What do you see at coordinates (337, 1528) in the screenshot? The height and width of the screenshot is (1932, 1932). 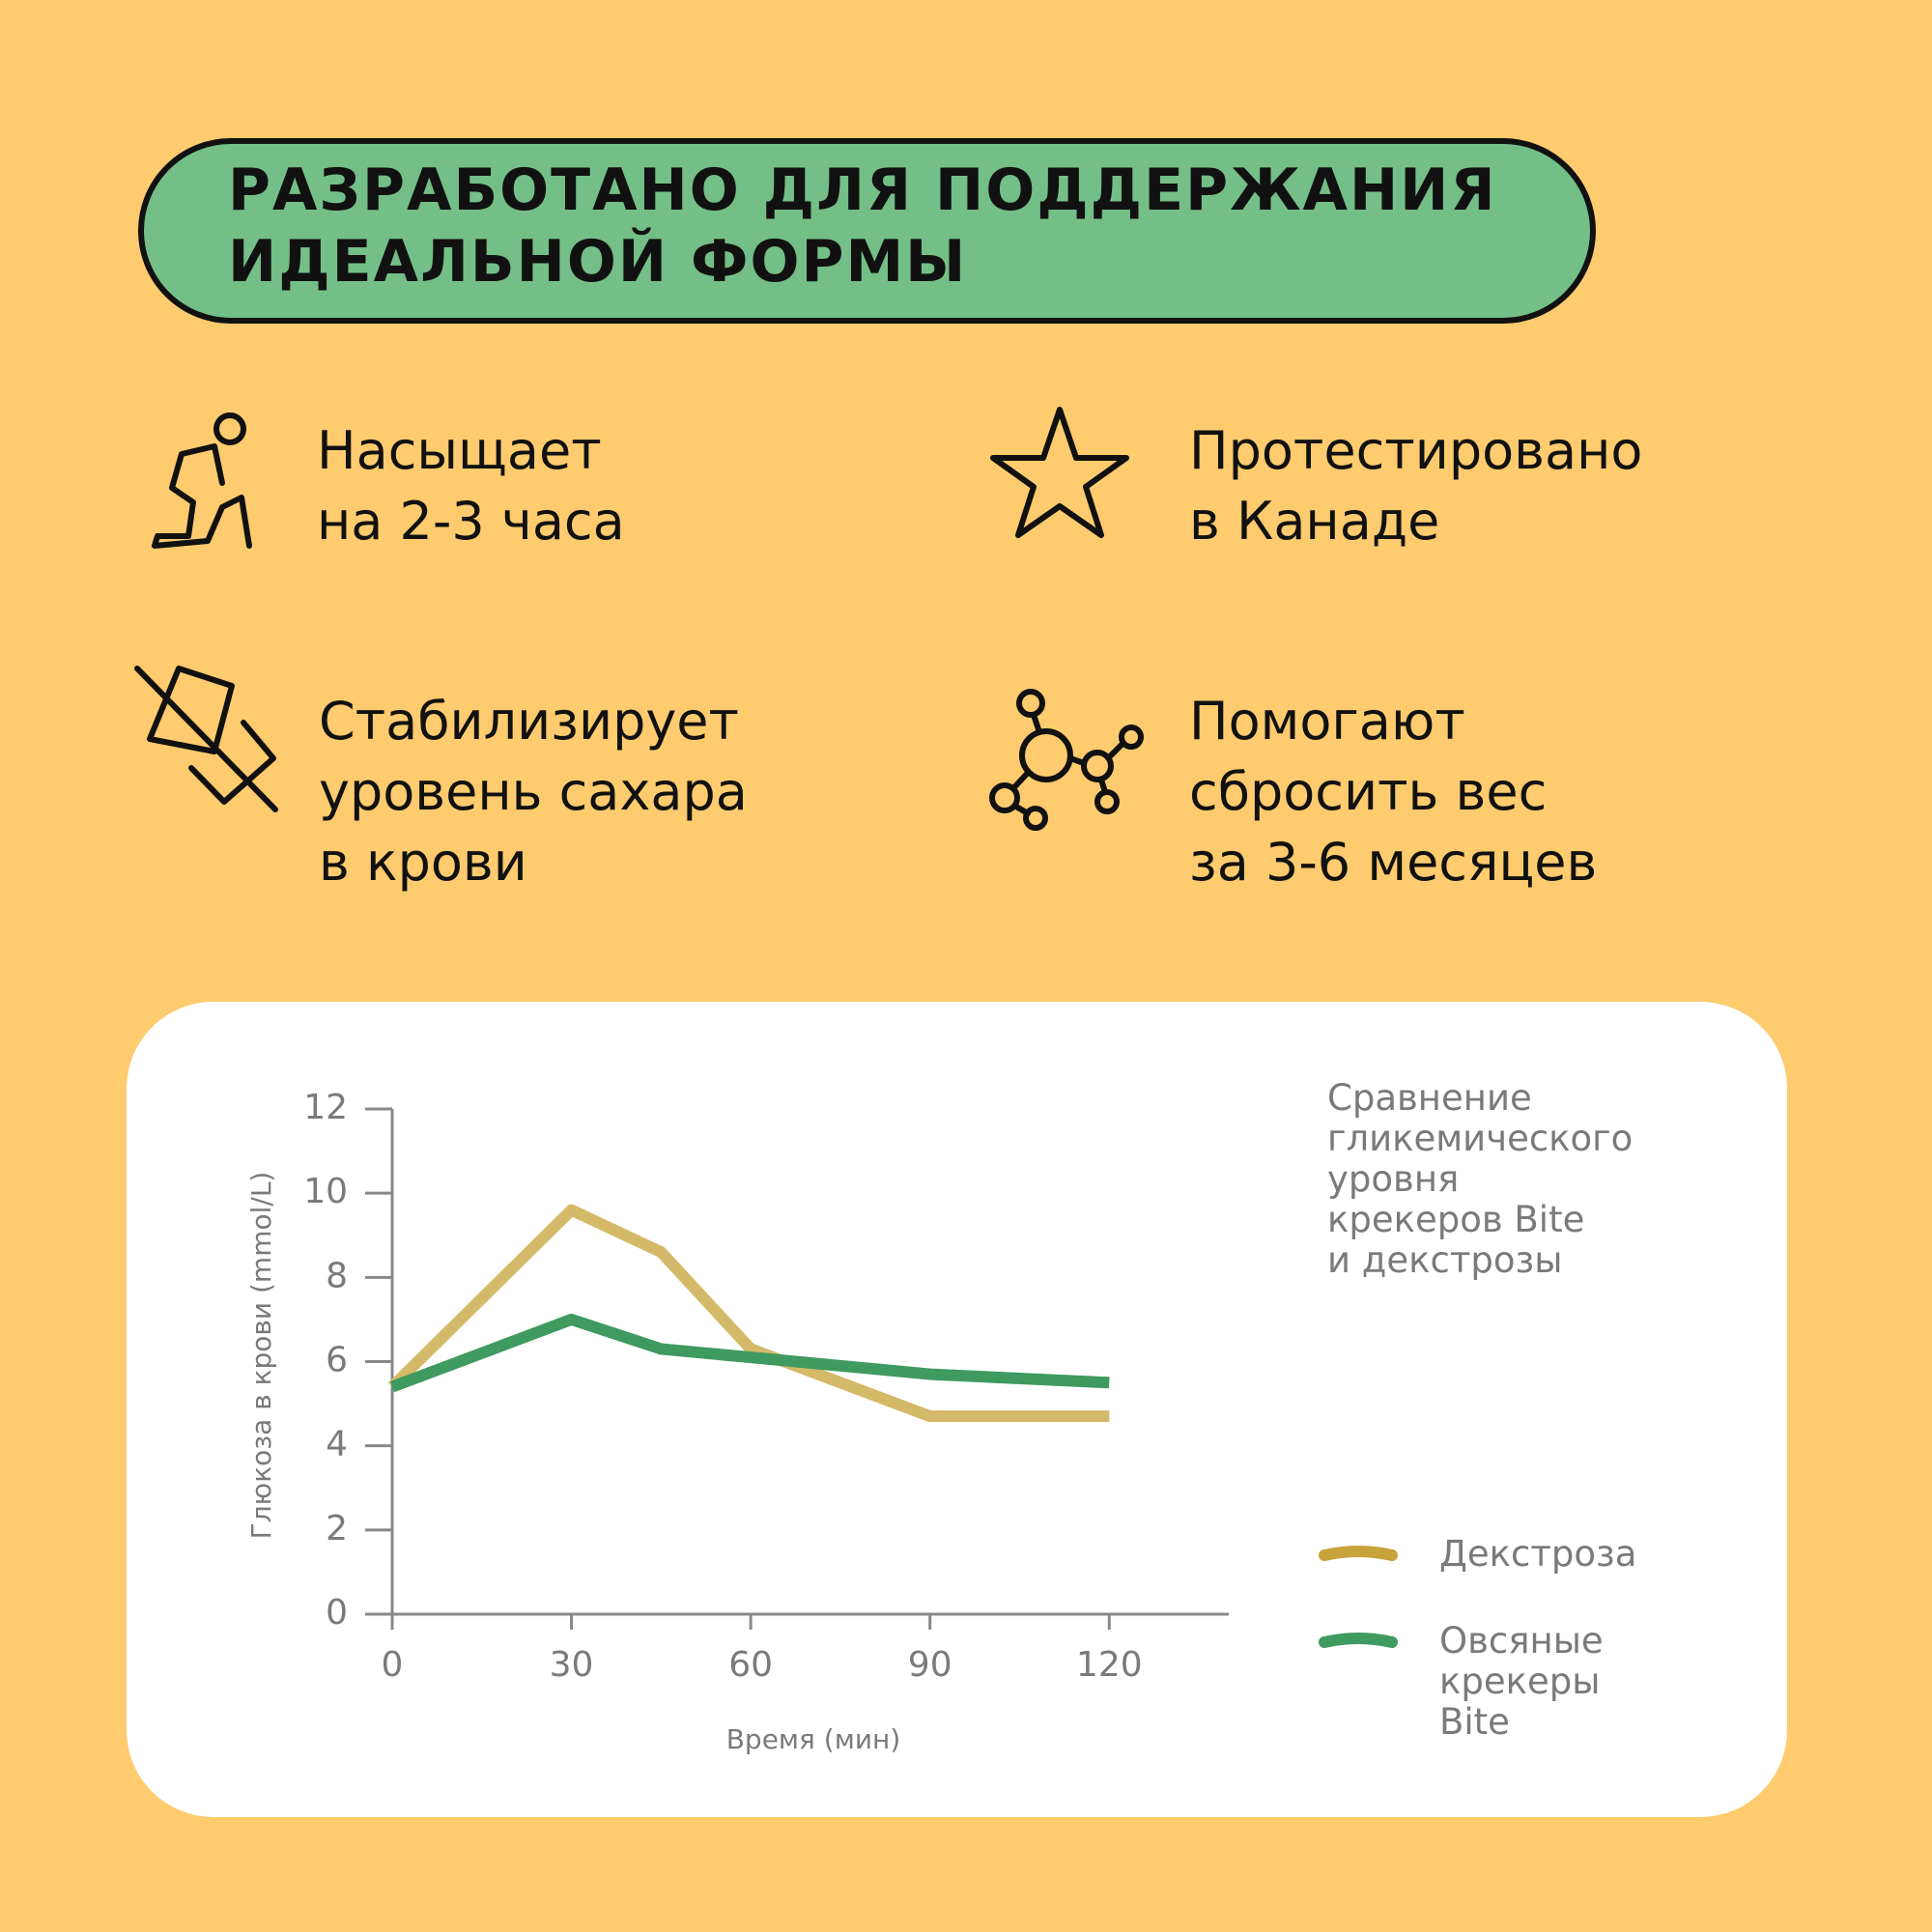 I see `y-tick-label: 2` at bounding box center [337, 1528].